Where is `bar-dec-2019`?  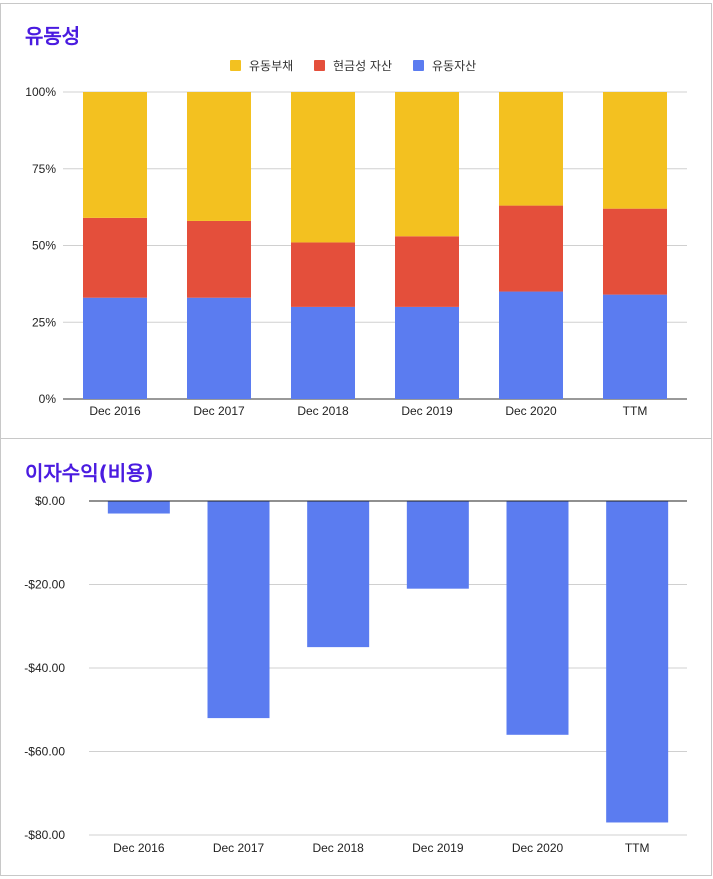 bar-dec-2019 is located at coordinates (437, 545).